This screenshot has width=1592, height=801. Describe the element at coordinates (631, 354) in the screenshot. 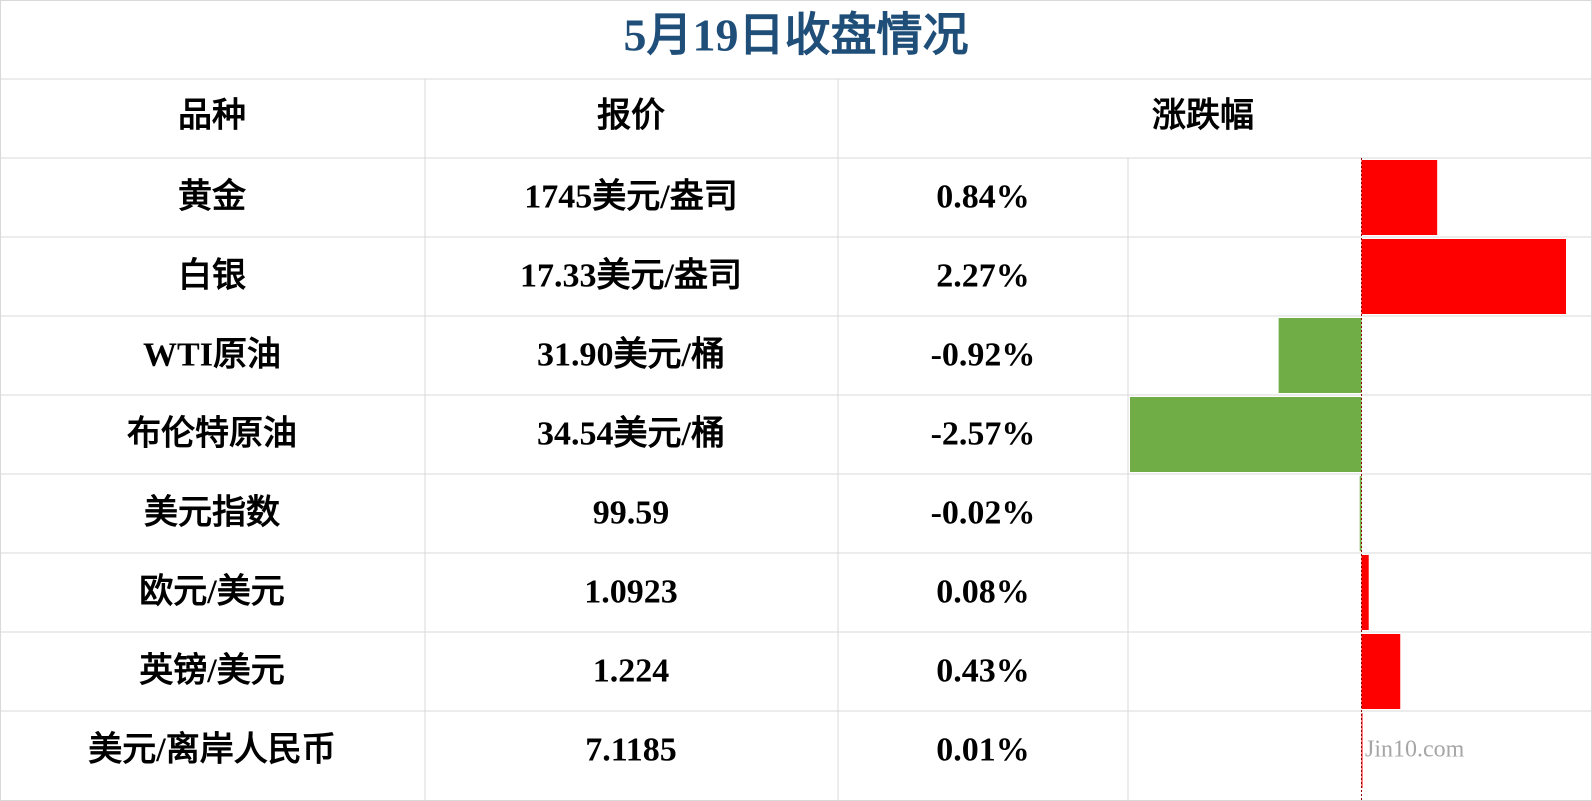

I see `price: 31.90美元/桶` at that location.